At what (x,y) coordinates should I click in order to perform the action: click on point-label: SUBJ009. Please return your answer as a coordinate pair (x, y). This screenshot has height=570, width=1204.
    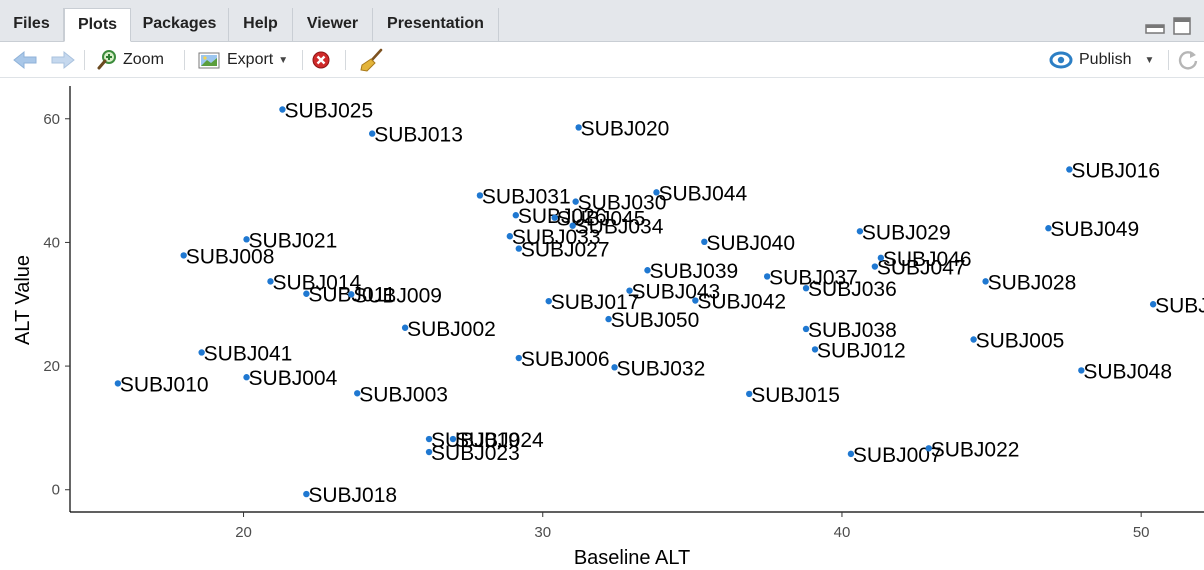
    Looking at the image, I should click on (397, 295).